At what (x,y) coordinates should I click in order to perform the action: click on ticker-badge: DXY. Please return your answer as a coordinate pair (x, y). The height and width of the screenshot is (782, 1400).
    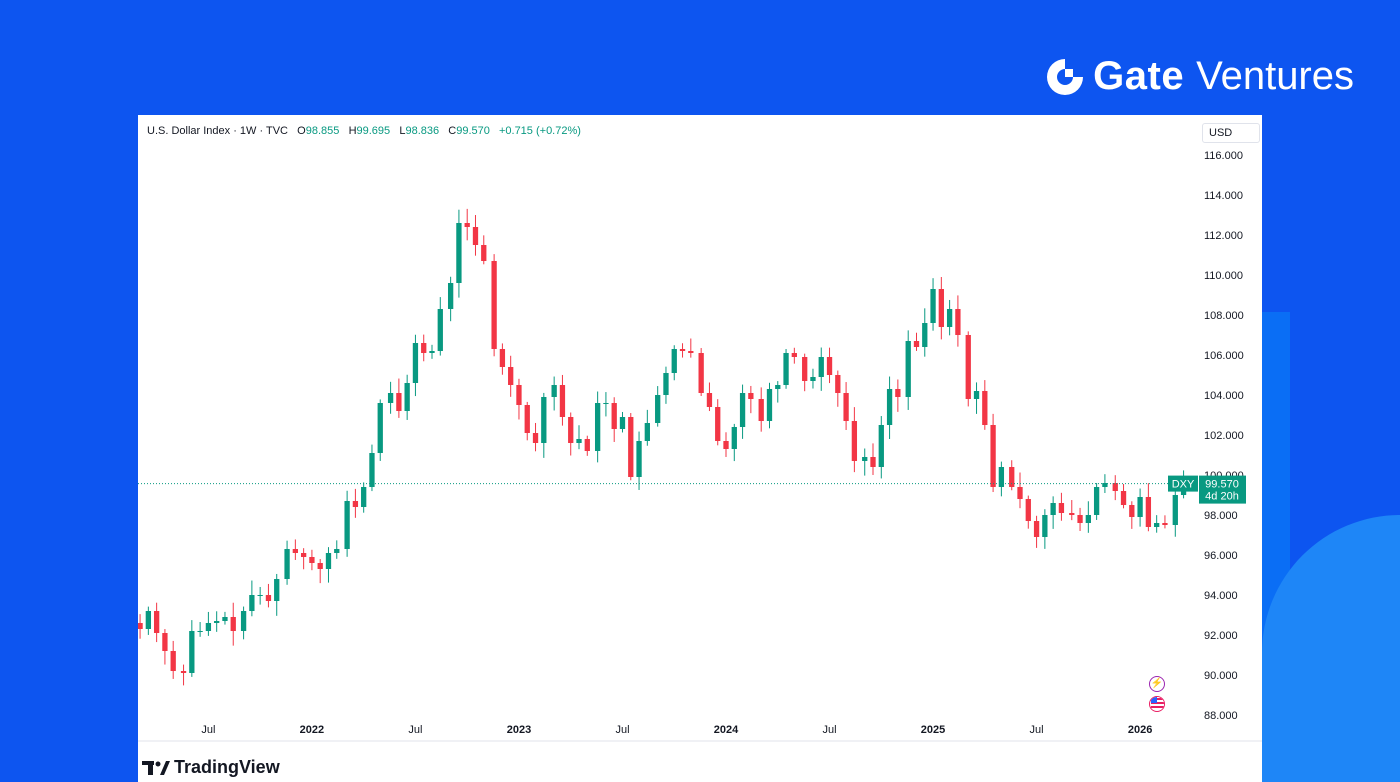
    Looking at the image, I should click on (1183, 485).